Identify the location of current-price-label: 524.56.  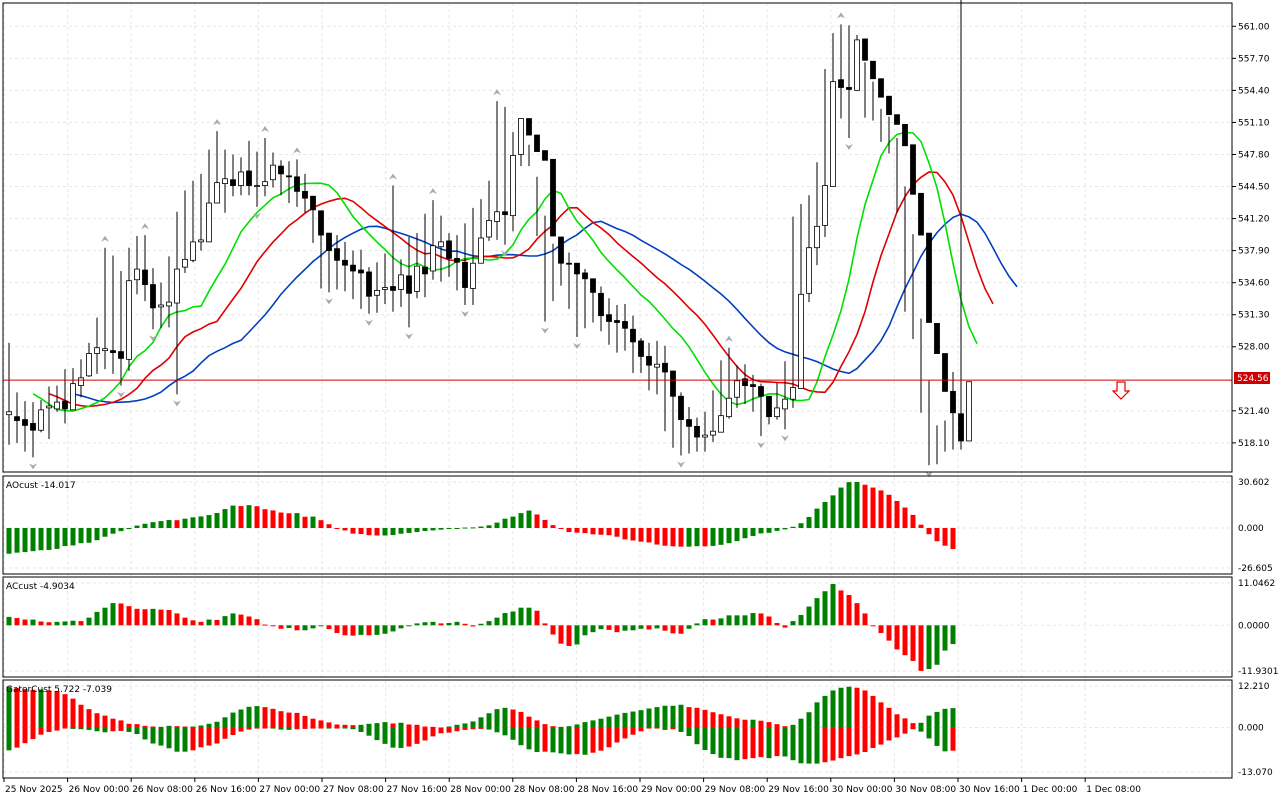
(1253, 379).